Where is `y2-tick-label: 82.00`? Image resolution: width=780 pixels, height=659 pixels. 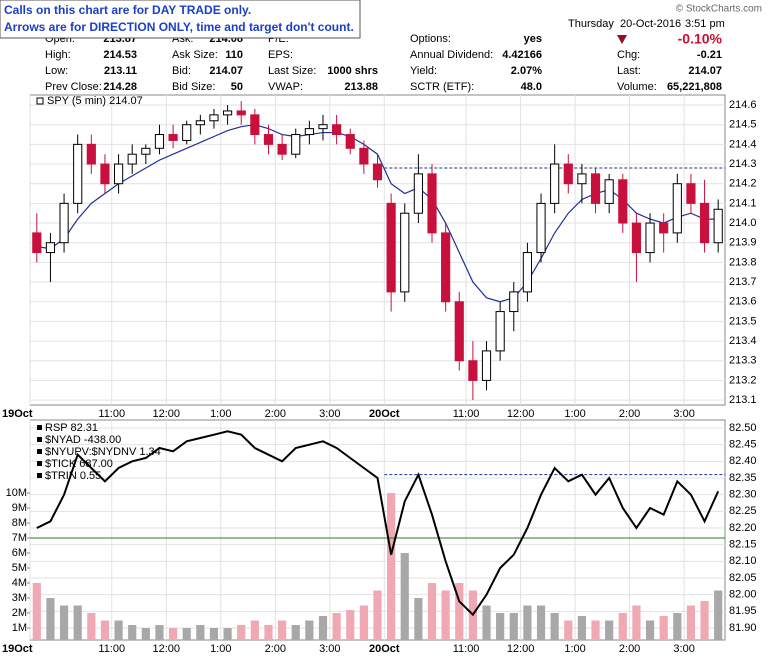
y2-tick-label: 82.00 is located at coordinates (743, 595).